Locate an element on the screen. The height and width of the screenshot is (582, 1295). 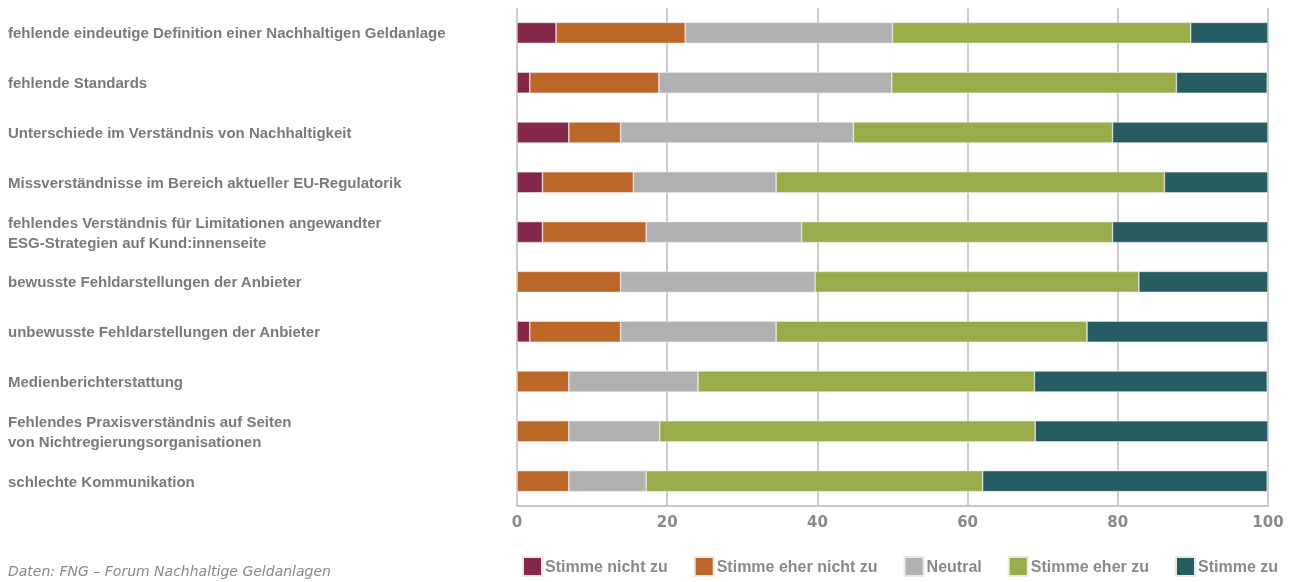
x-tick-label: 20 is located at coordinates (667, 521).